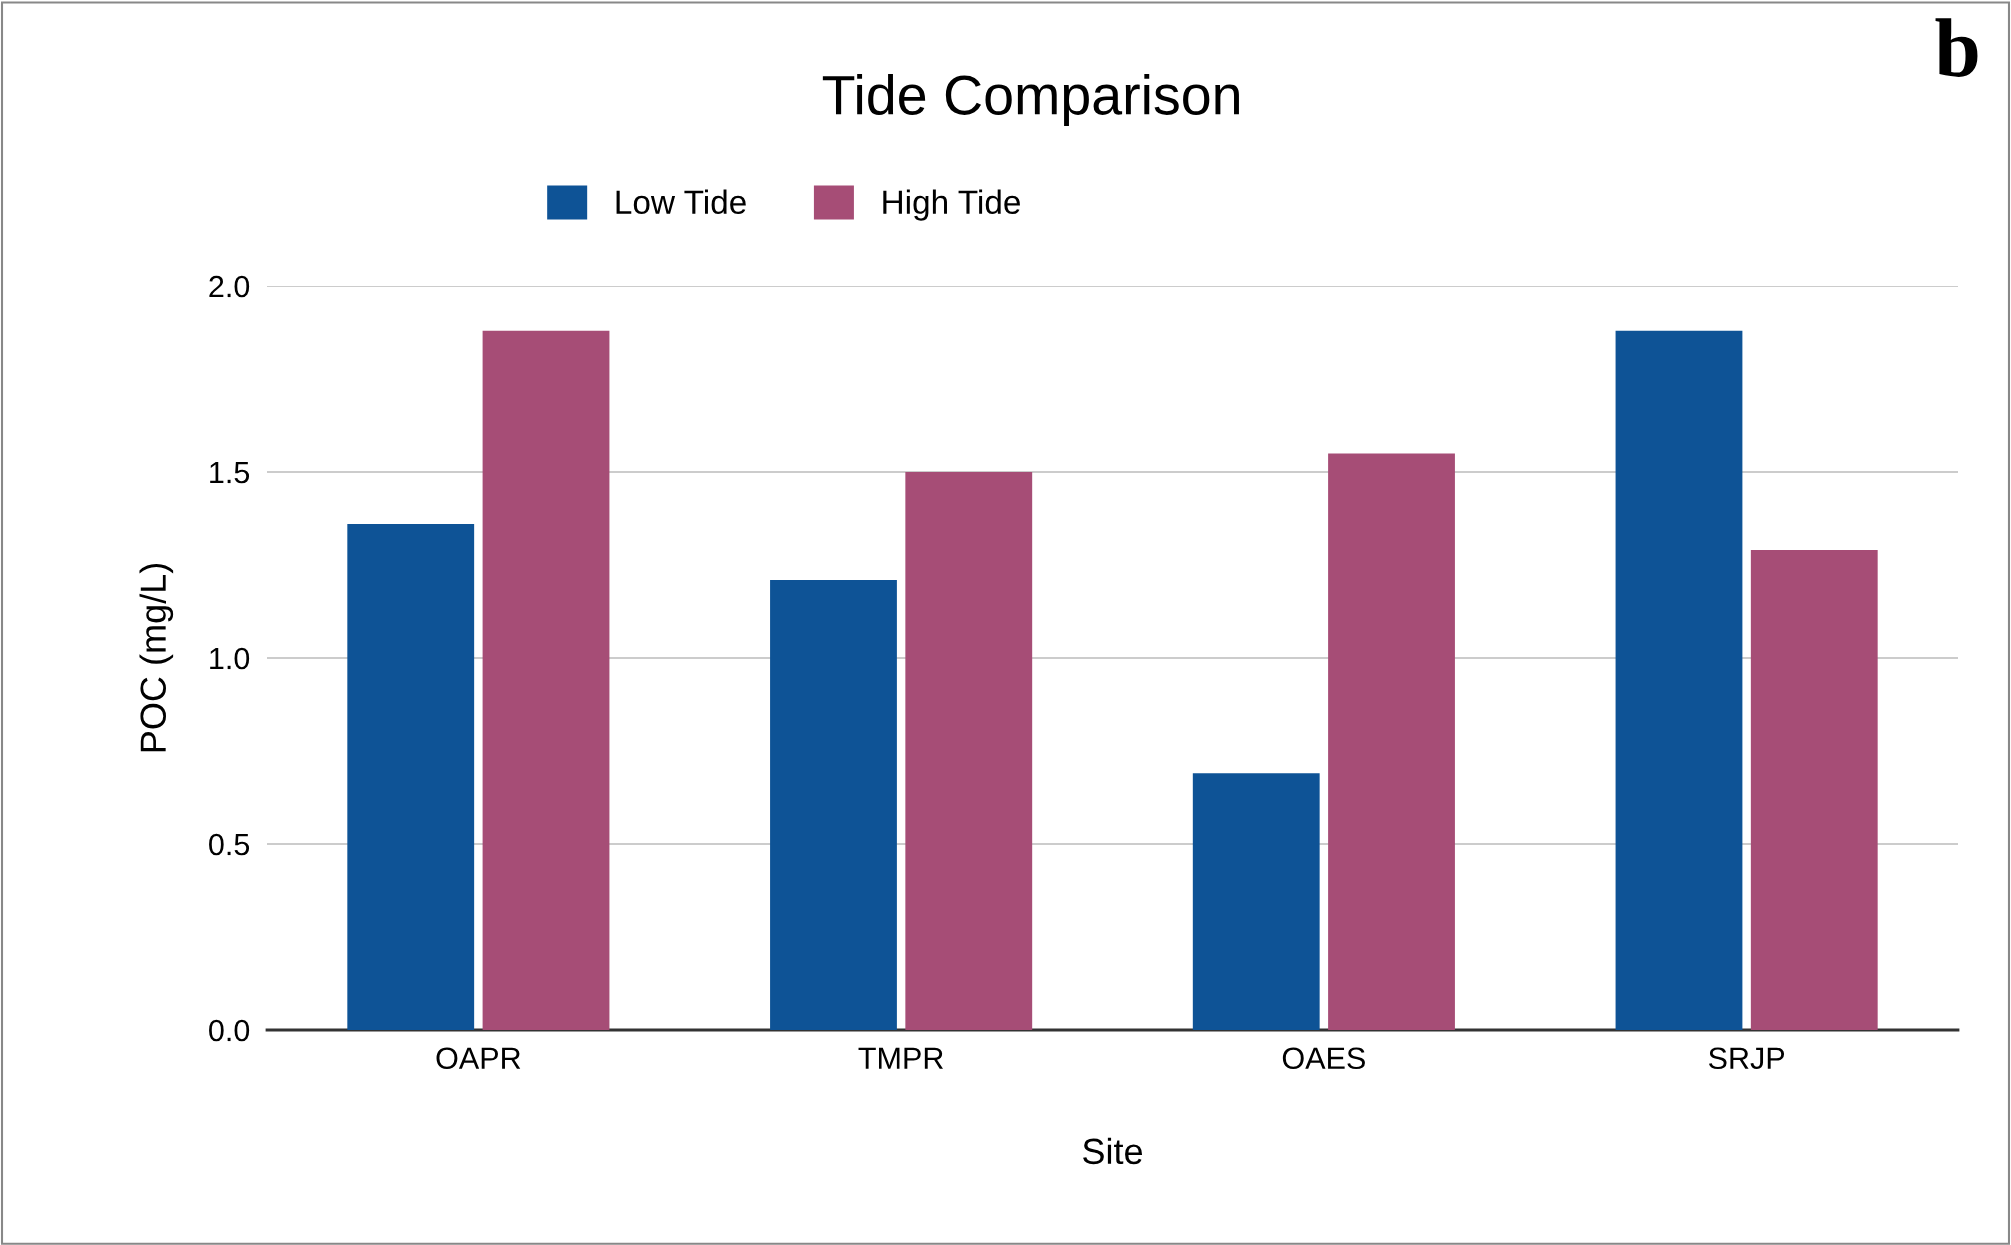 The width and height of the screenshot is (2011, 1245). I want to click on x-tick-label: TMPR, so click(900, 1058).